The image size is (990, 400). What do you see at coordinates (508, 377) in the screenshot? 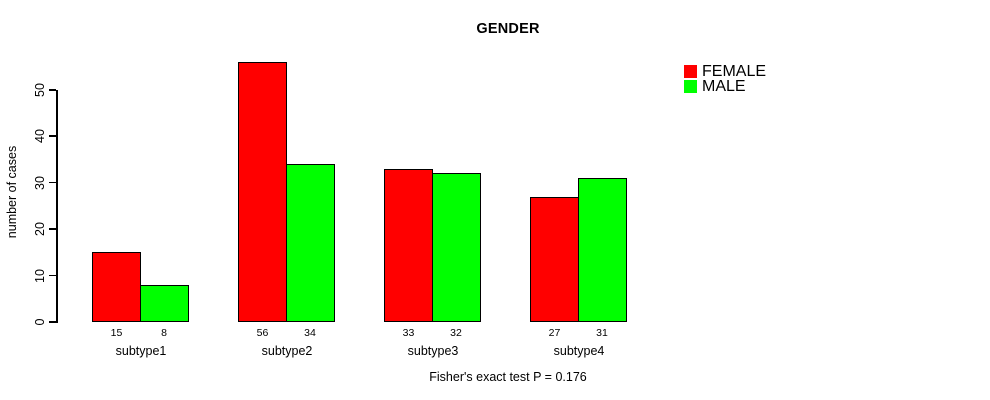
I see `annotation-text: Fisher's exact test P = 0.176` at bounding box center [508, 377].